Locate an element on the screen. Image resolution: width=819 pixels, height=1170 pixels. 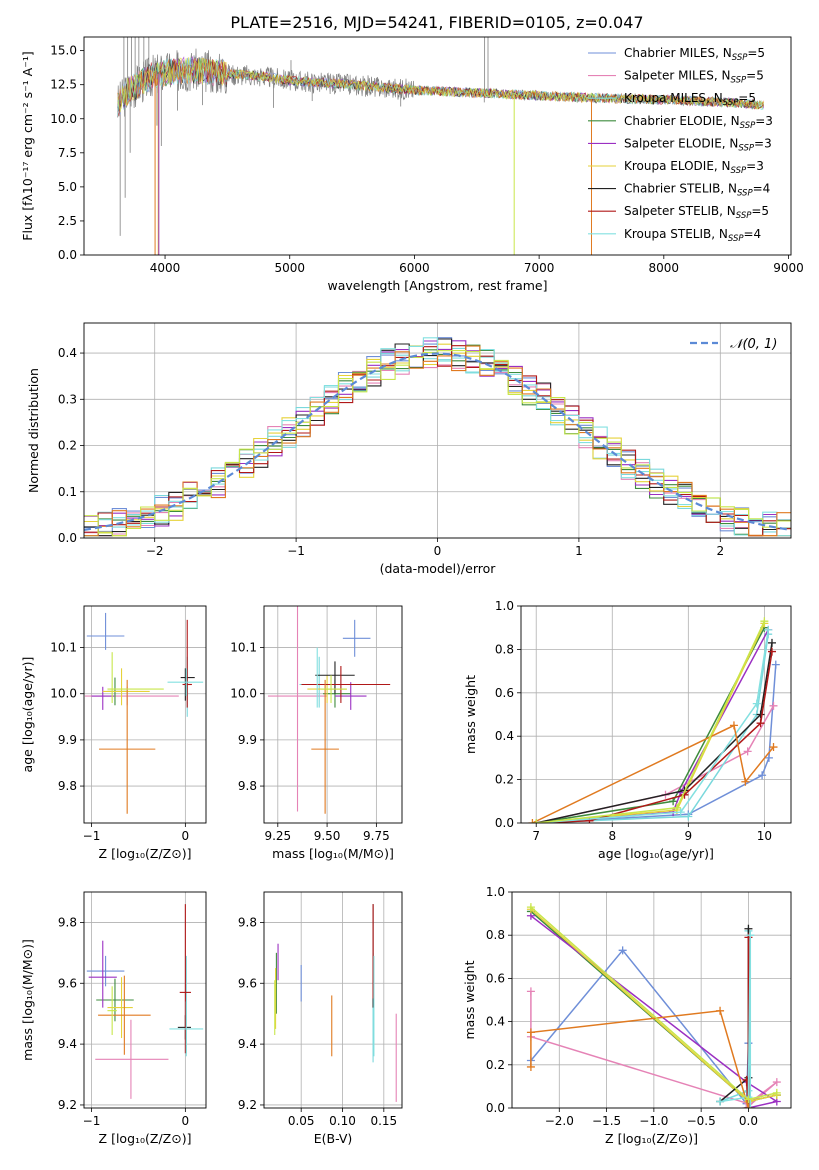
x-axis-label: Z [log₁₀(Z/Z⊙)] is located at coordinates (145, 1138).